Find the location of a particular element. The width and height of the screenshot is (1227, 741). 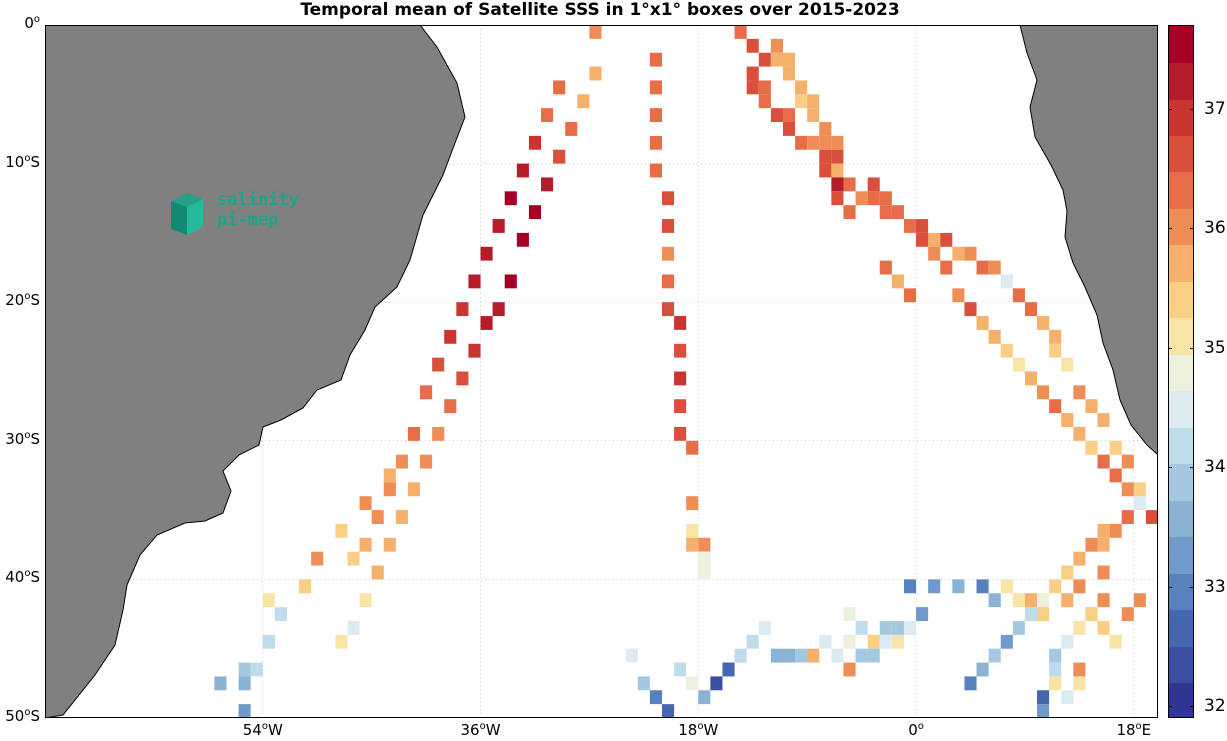

lon-tick-label: 54oW is located at coordinates (262, 730).